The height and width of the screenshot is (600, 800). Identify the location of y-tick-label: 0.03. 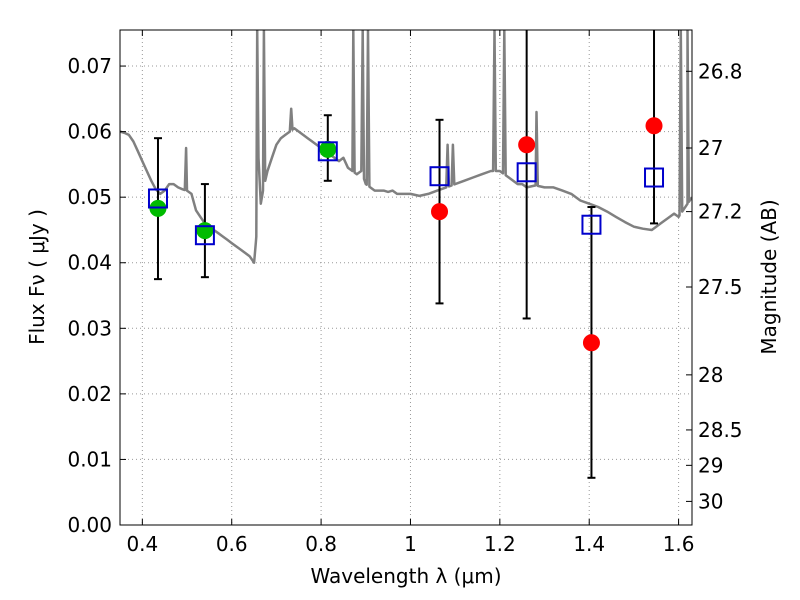
(89, 328).